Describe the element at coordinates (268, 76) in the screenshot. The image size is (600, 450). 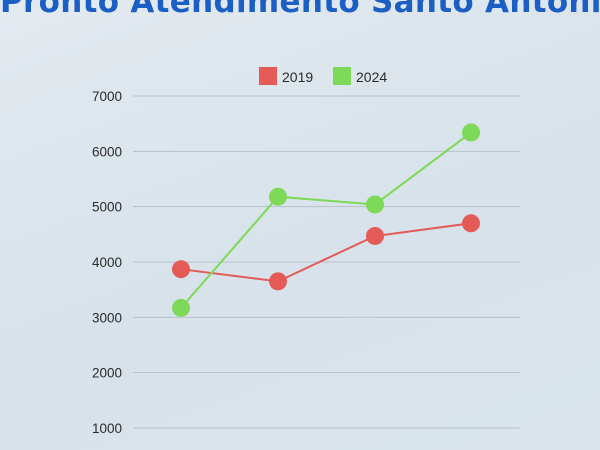
I see `legend-swatch-2019` at that location.